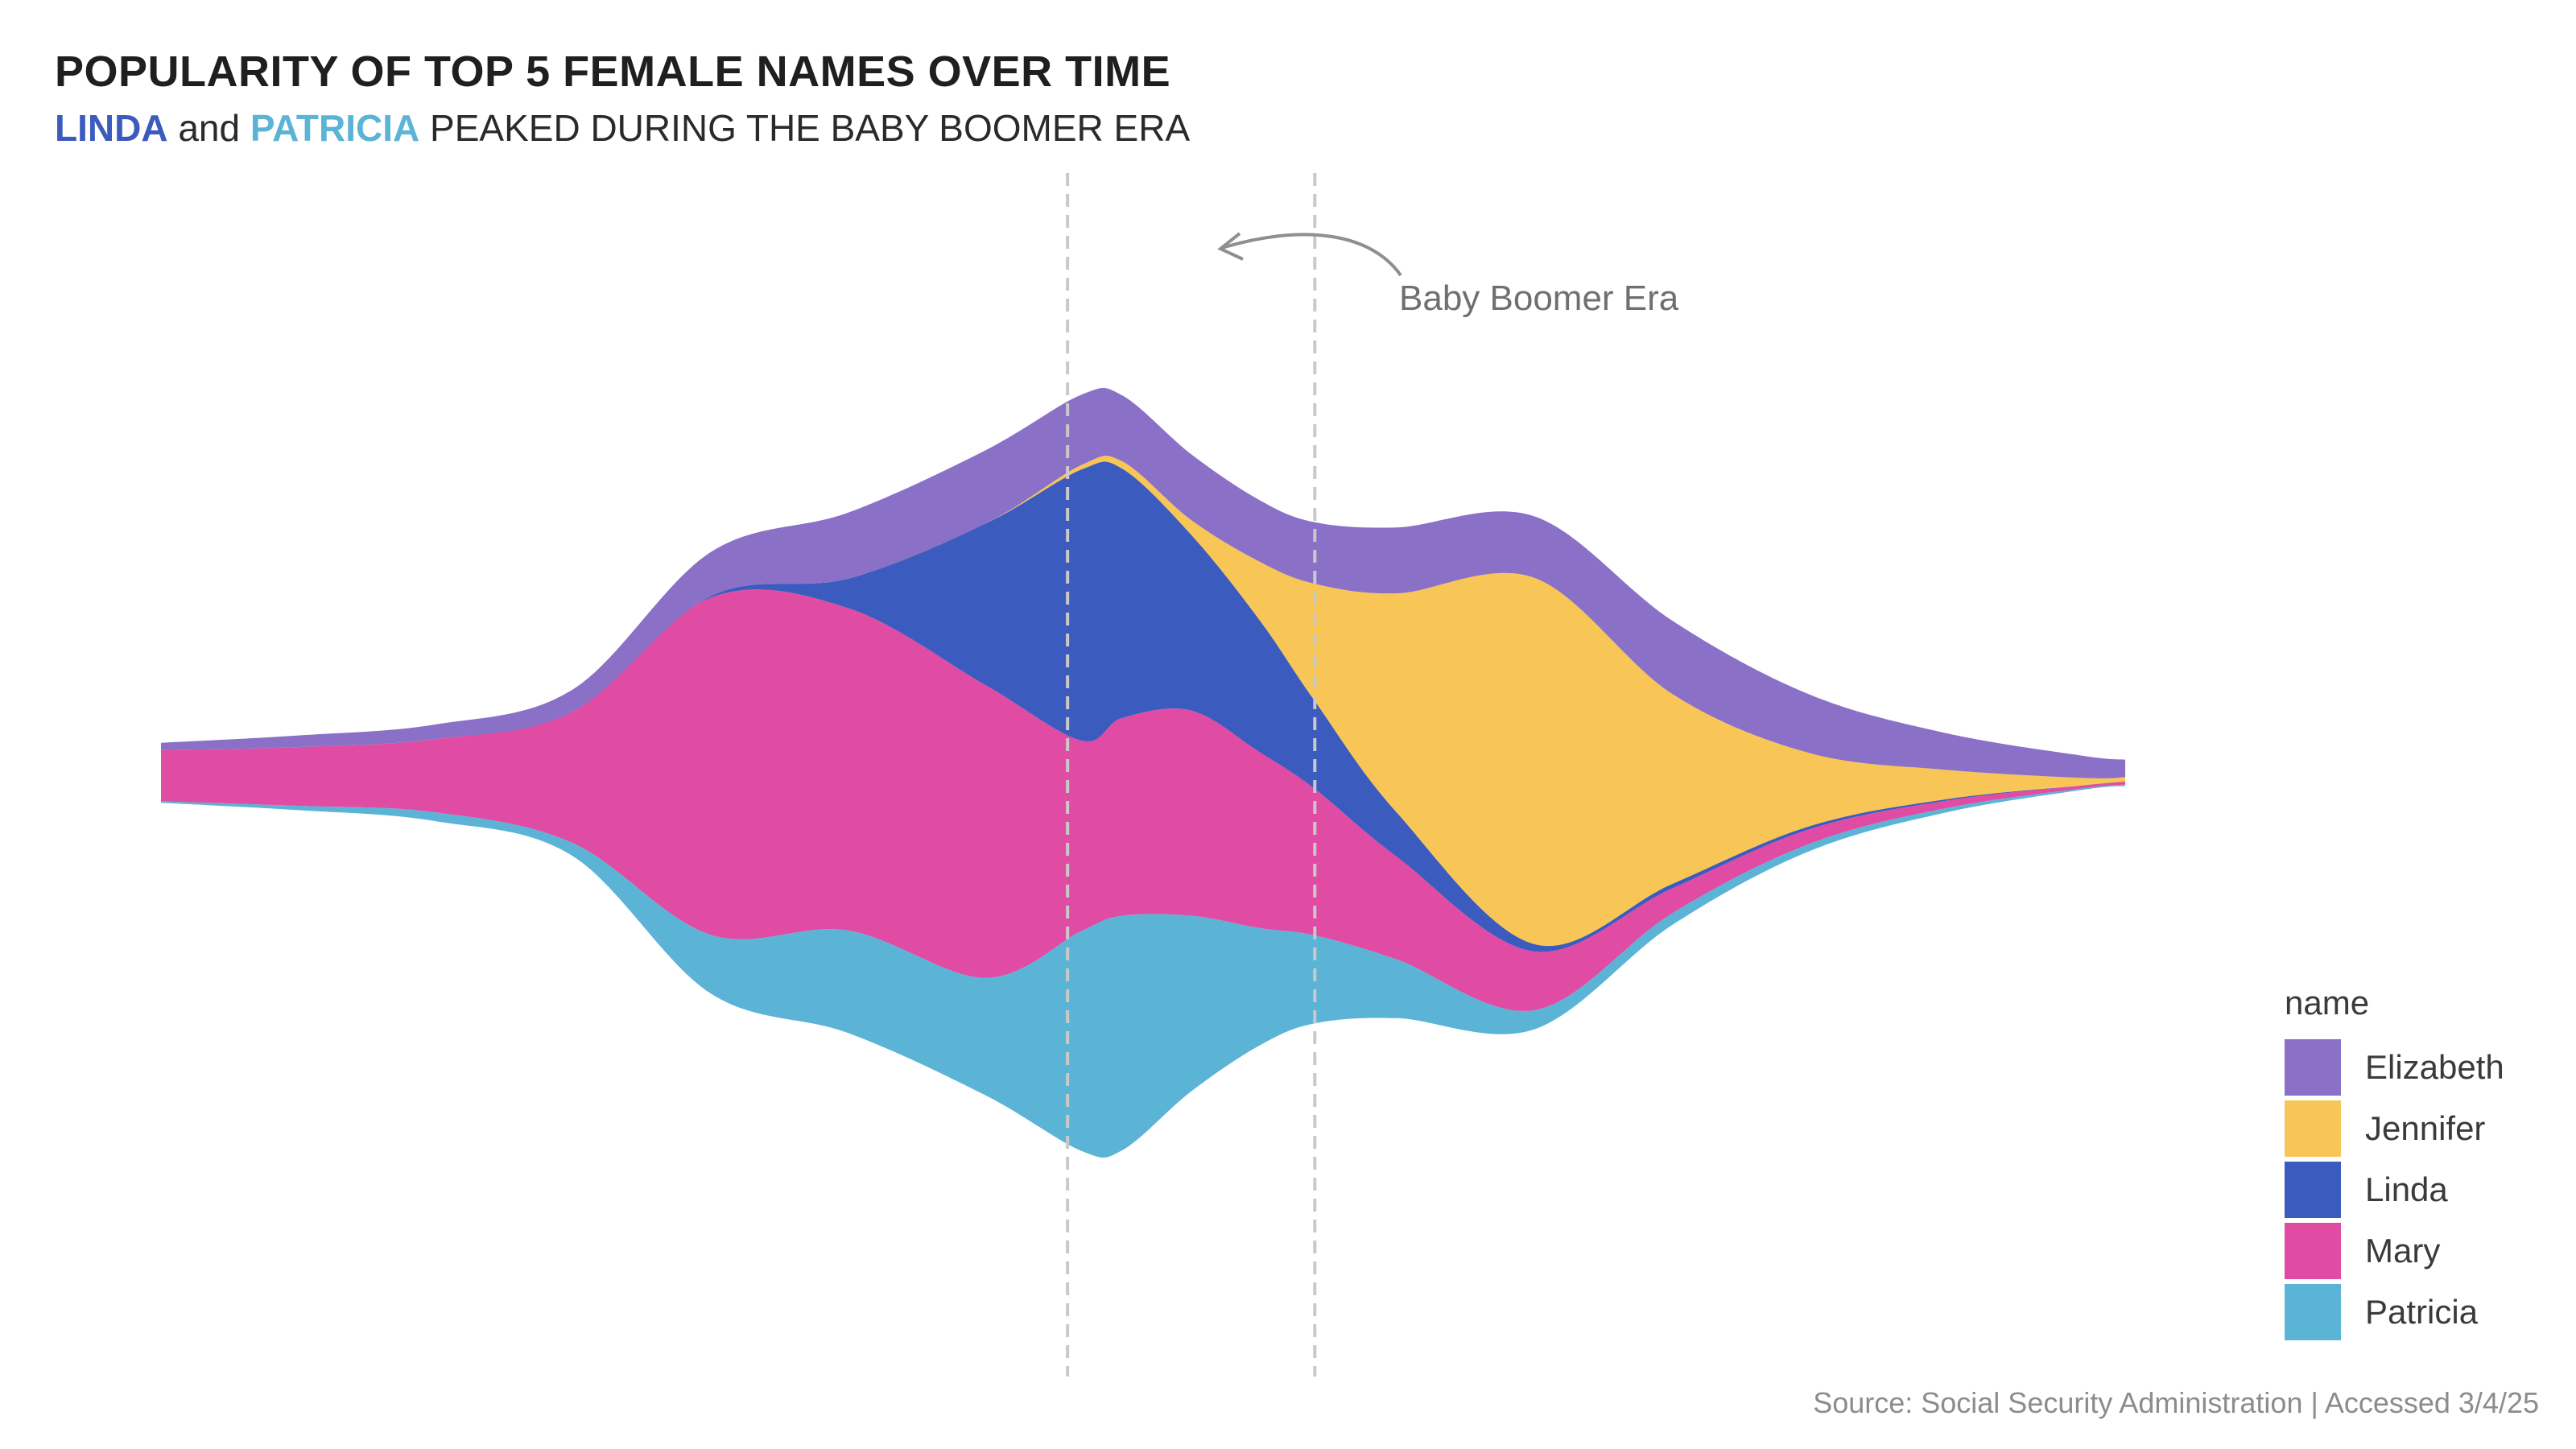 This screenshot has width=2576, height=1449. Describe the element at coordinates (1448, 275) in the screenshot. I see `era-annotation: Baby Boomer Era` at that location.